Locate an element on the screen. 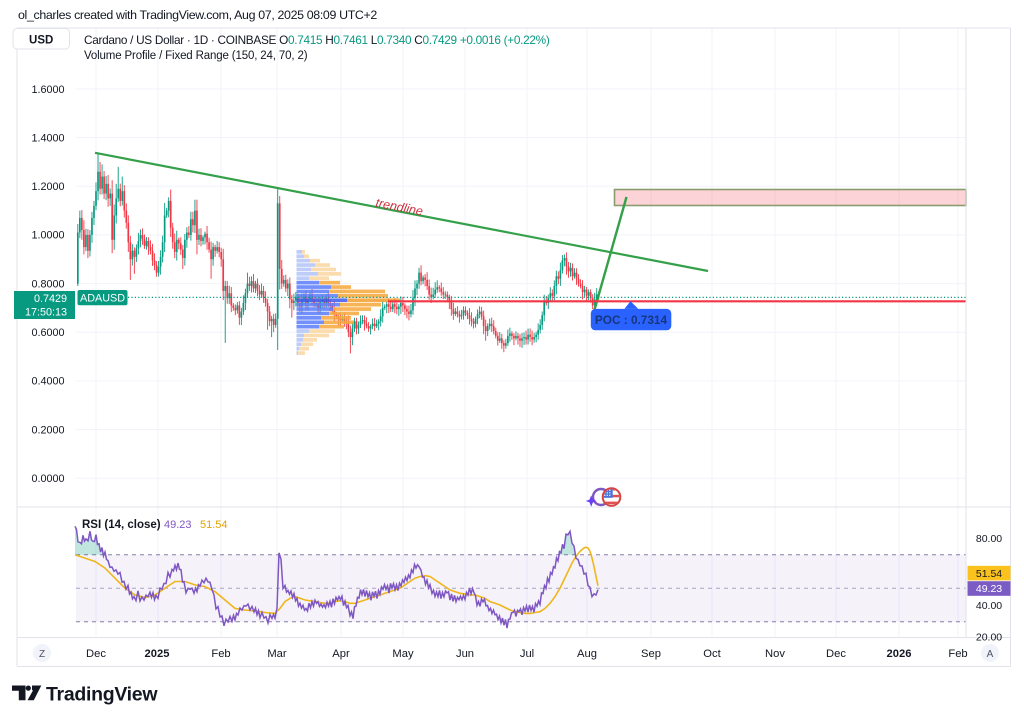 The height and width of the screenshot is (721, 1024). svg-text: 1.2000 is located at coordinates (47, 187).